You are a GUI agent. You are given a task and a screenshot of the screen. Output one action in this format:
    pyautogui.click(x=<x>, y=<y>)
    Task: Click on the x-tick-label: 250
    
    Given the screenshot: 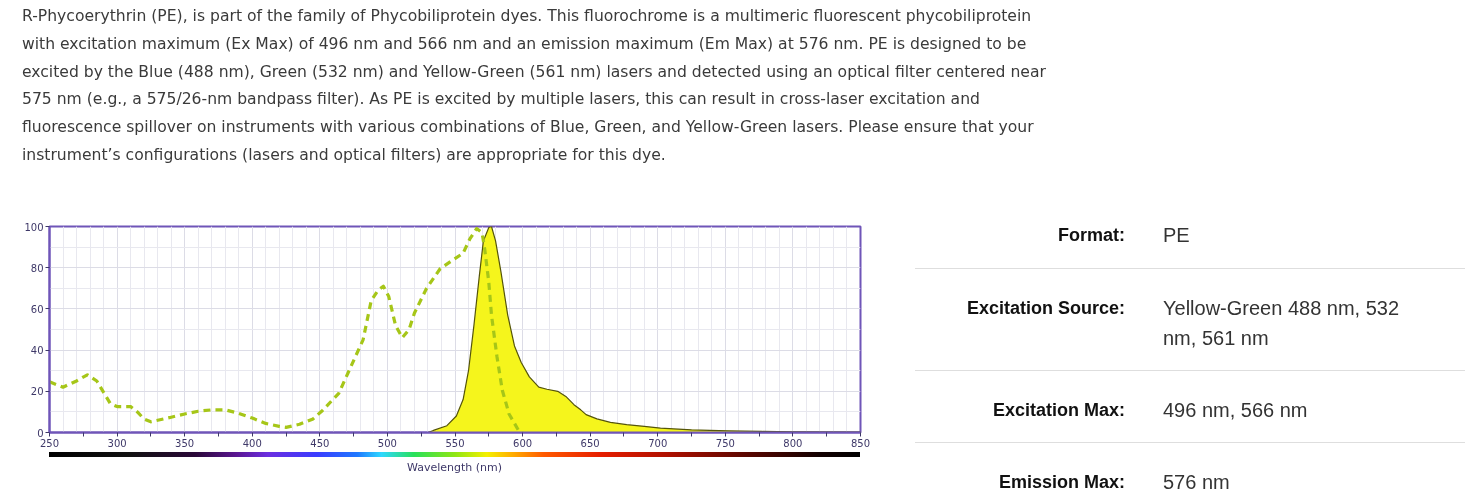 What is the action you would take?
    pyautogui.click(x=49, y=443)
    